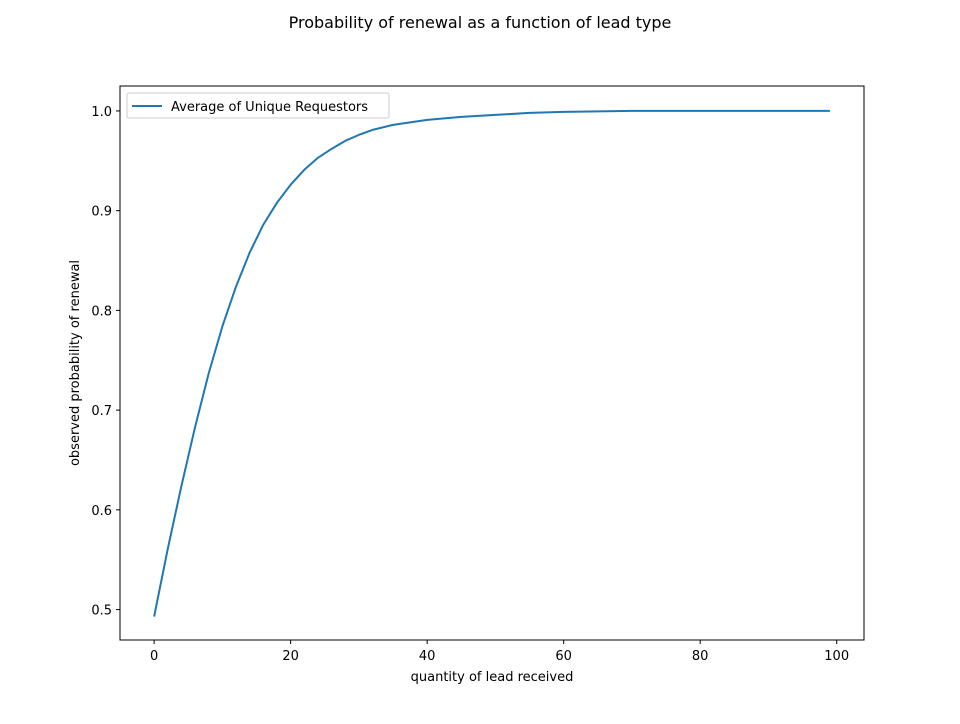 The image size is (960, 724). Describe the element at coordinates (290, 656) in the screenshot. I see `x-tick-label: 20` at that location.